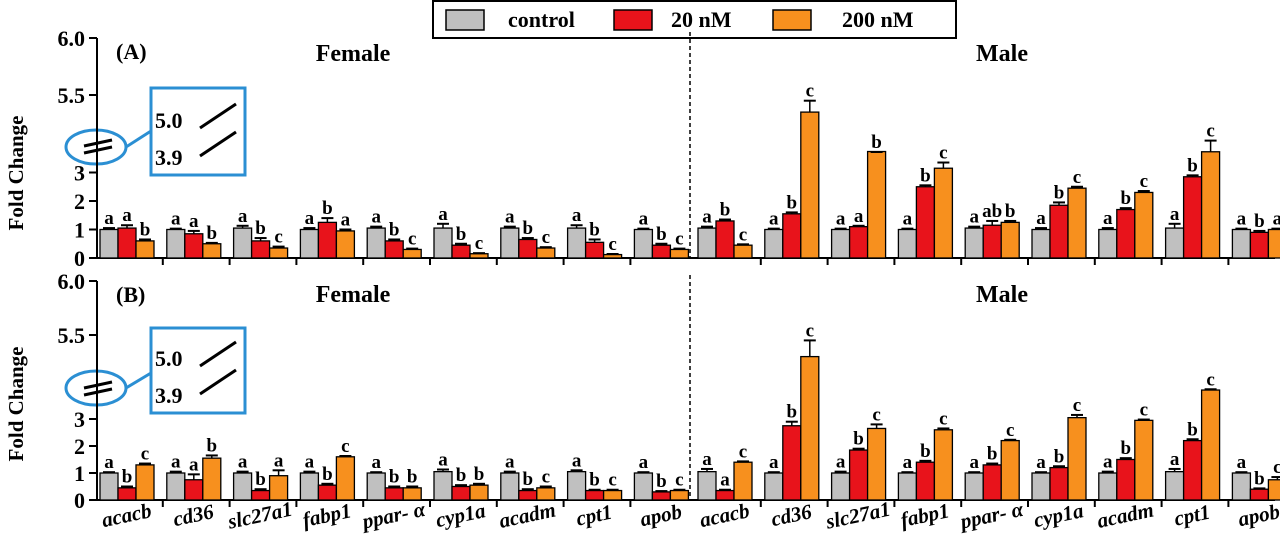  Describe the element at coordinates (461, 515) in the screenshot. I see `x-category-label: cyp1a` at that location.